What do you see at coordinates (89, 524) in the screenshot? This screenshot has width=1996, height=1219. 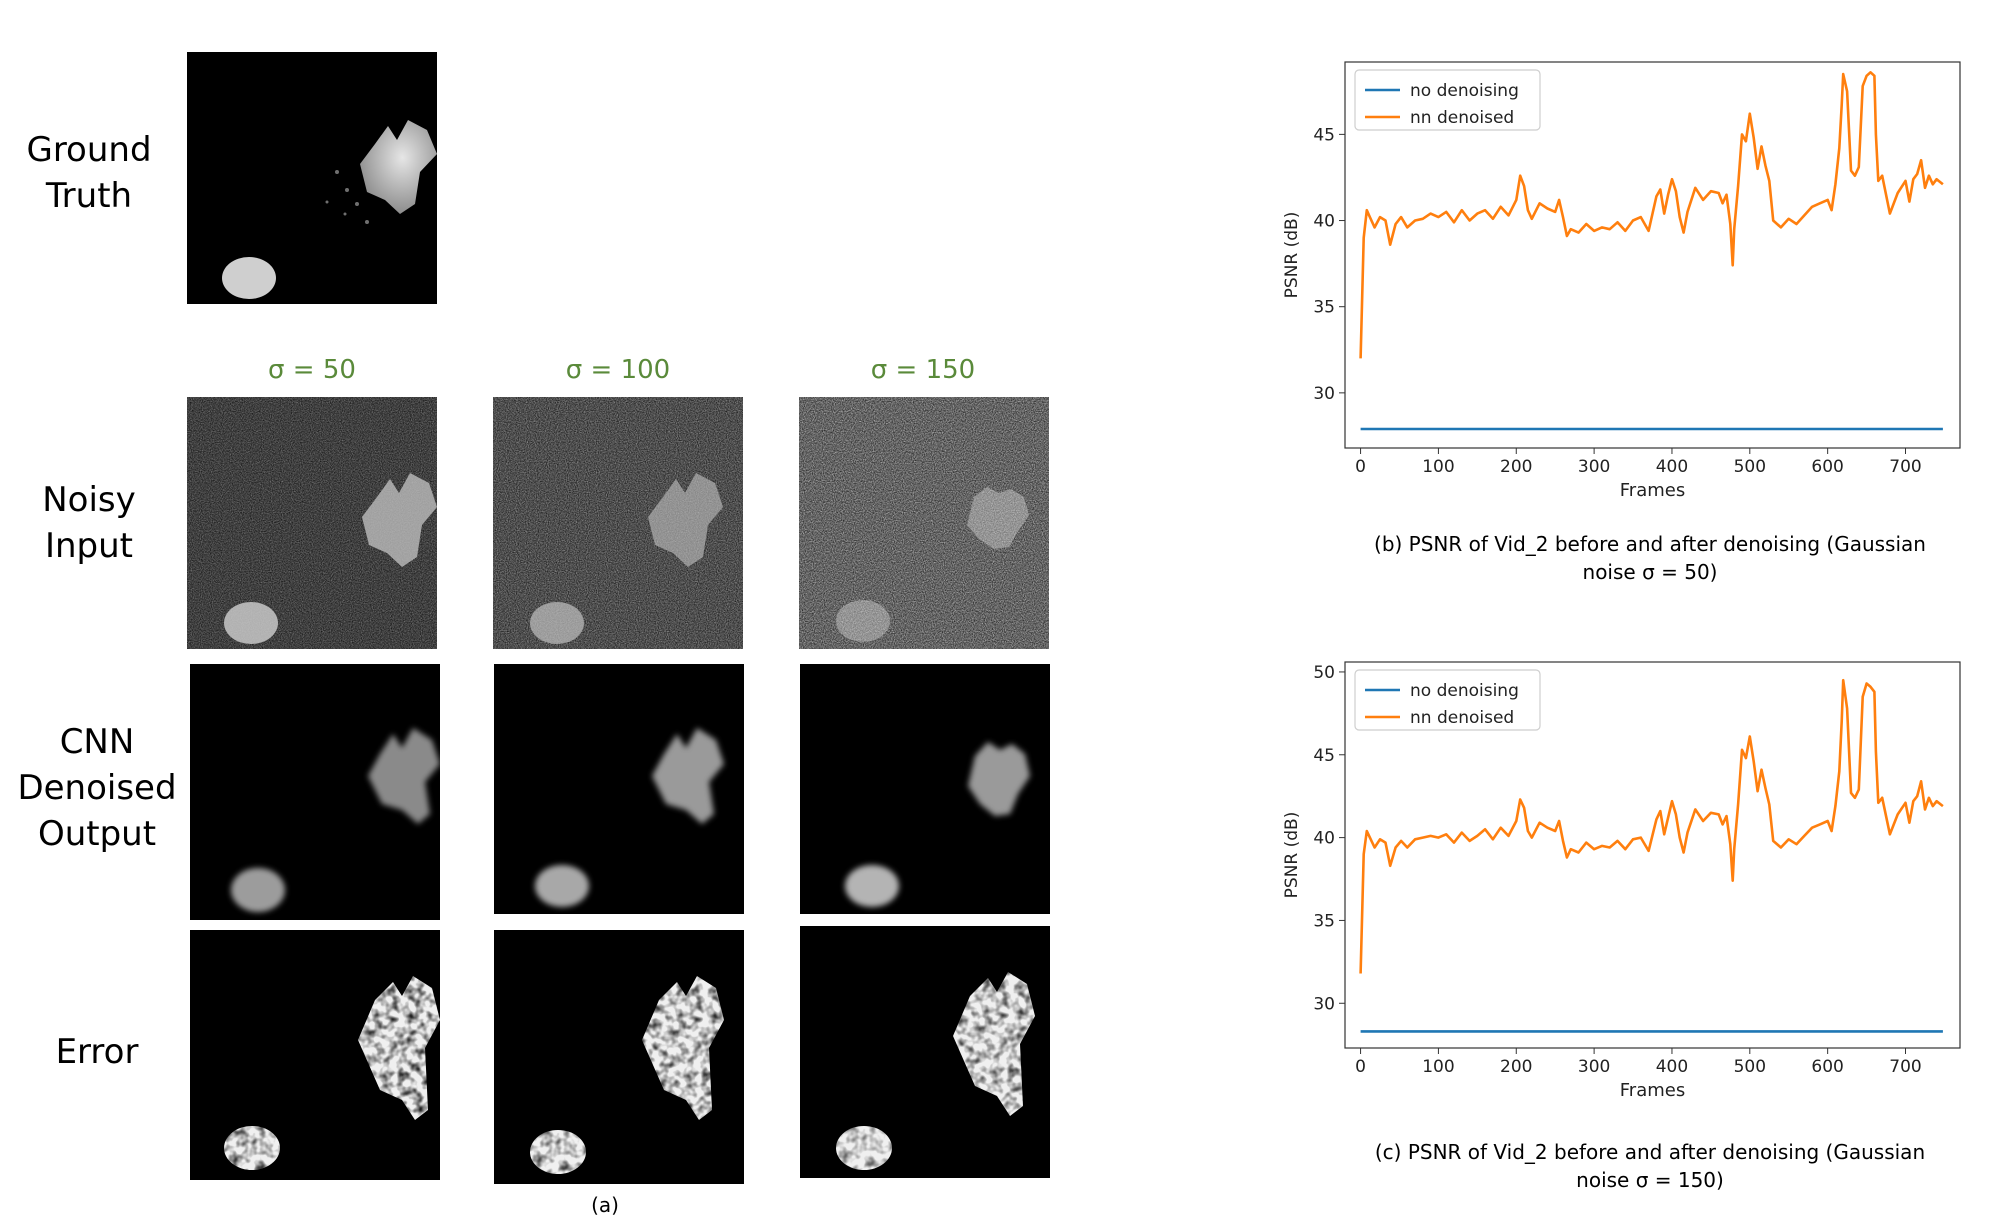 I see `row-label-noisy-input: Noisy Input` at bounding box center [89, 524].